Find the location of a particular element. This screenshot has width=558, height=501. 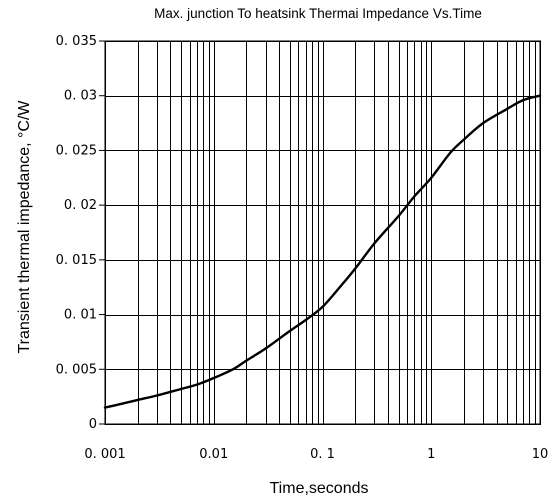

x-axis-label: Time,seconds is located at coordinates (319, 488).